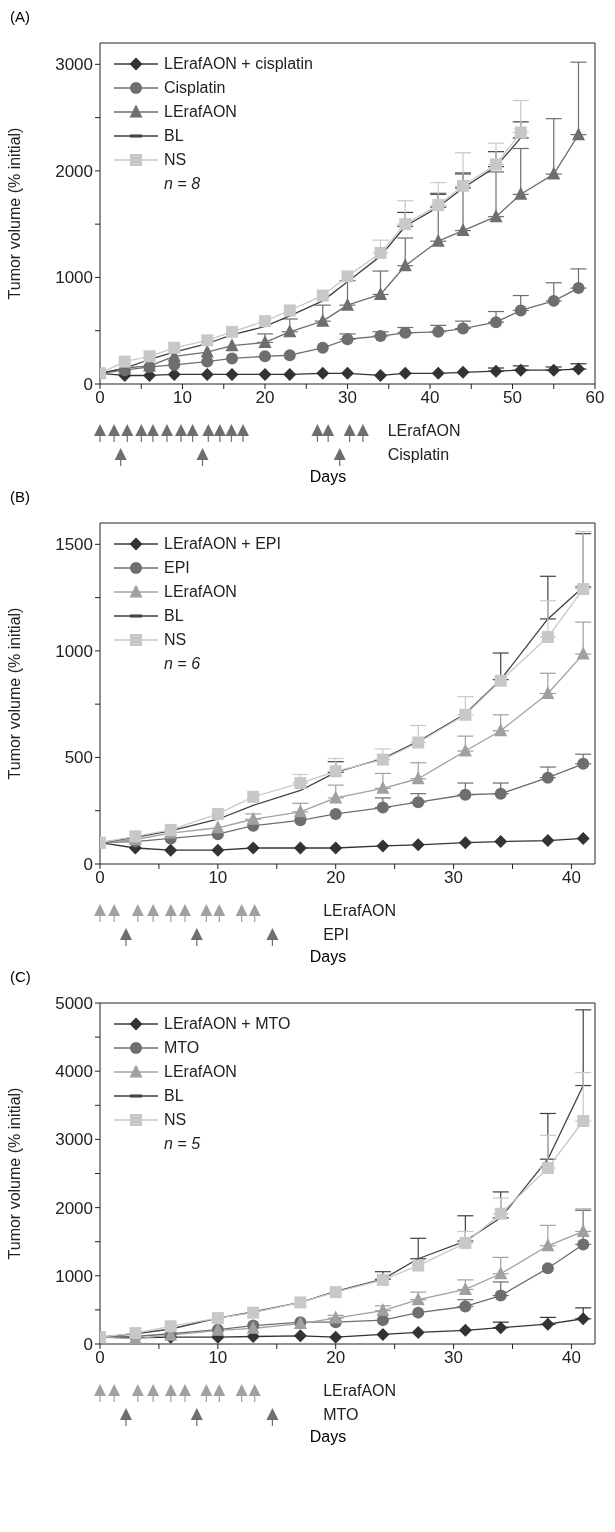 This screenshot has height=1532, width=615. What do you see at coordinates (418, 454) in the screenshot?
I see `text: Cisplatin` at bounding box center [418, 454].